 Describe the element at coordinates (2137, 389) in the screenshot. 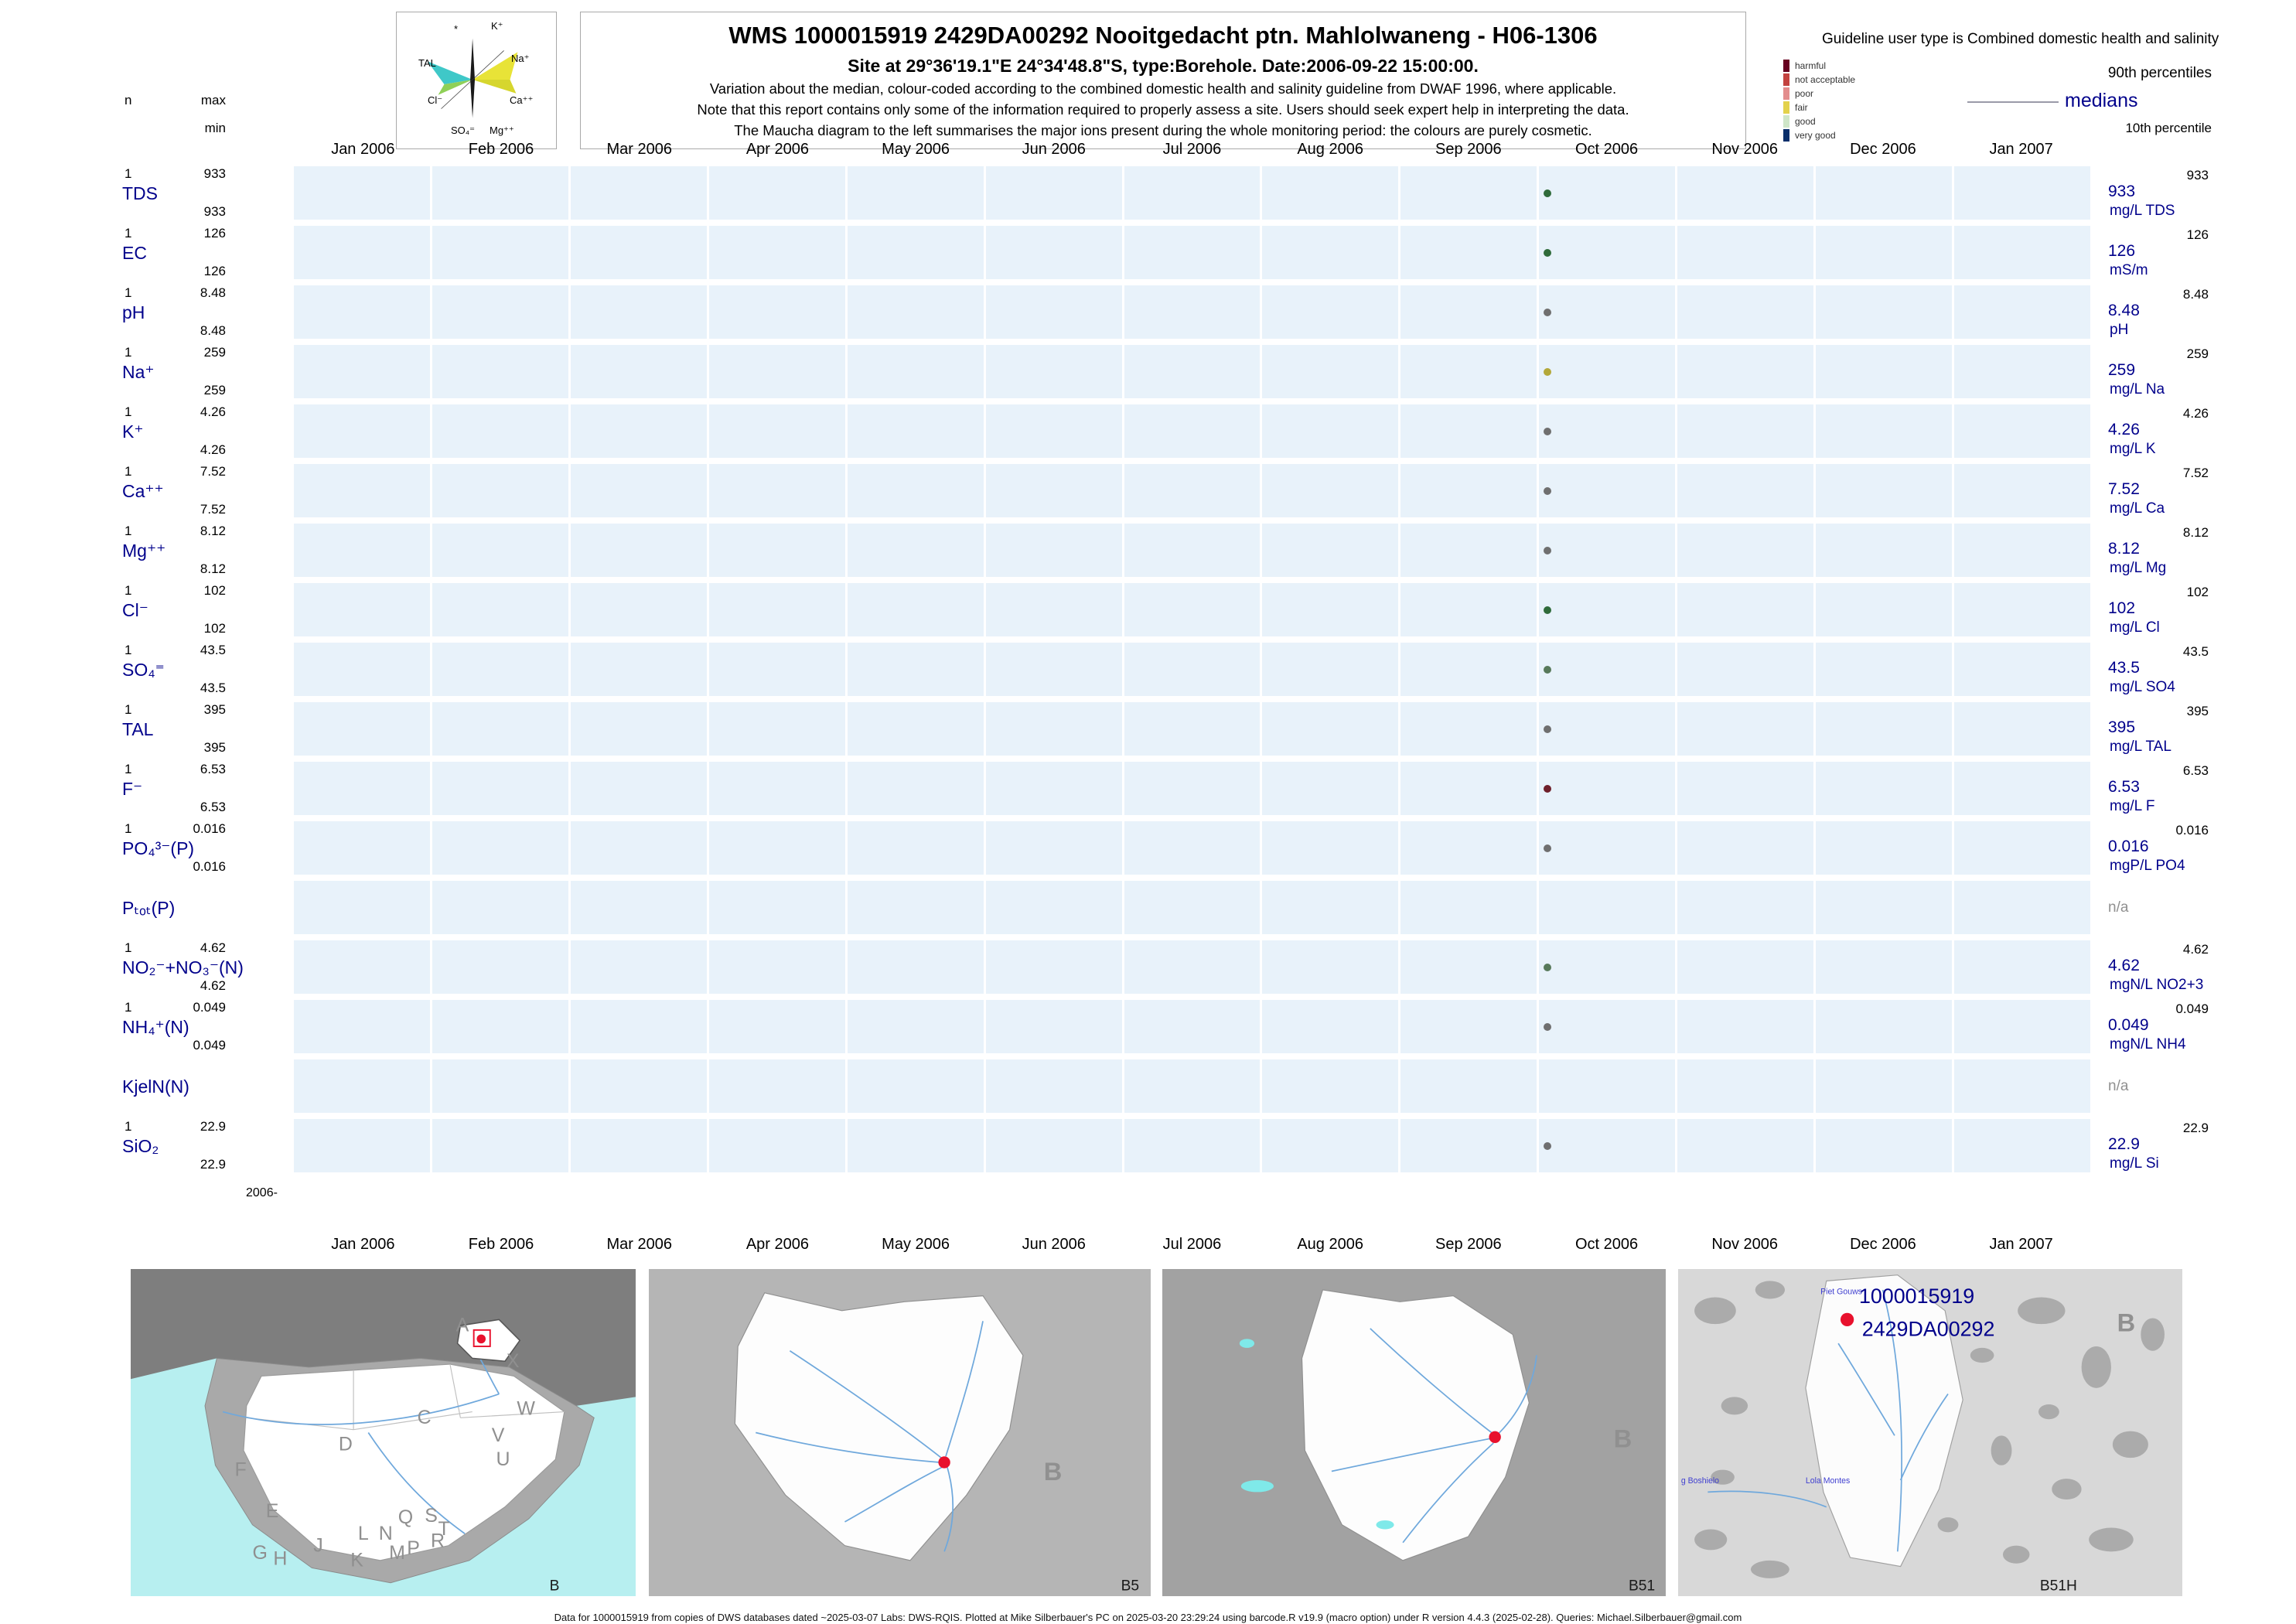

I see `row-unit: mg/L Na` at that location.